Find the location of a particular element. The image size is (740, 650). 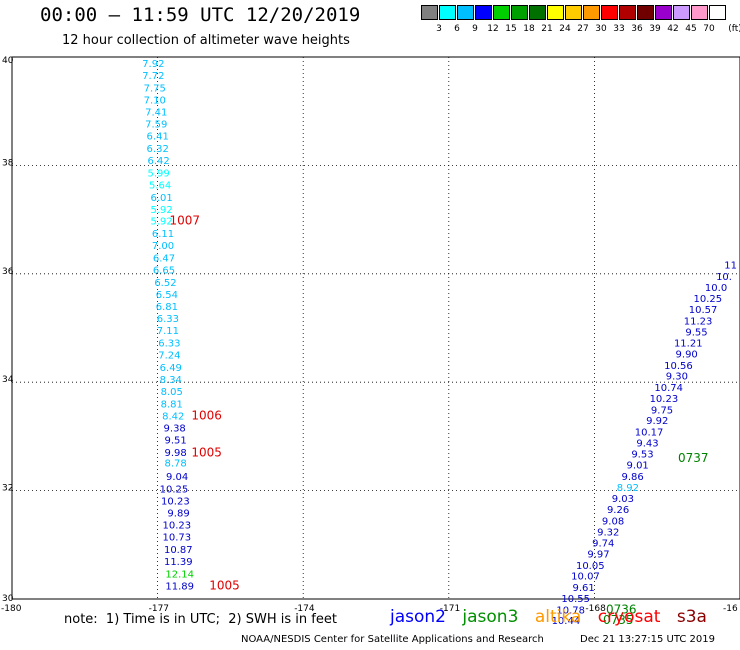

wave-height-value: 6.11 is located at coordinates (163, 234).